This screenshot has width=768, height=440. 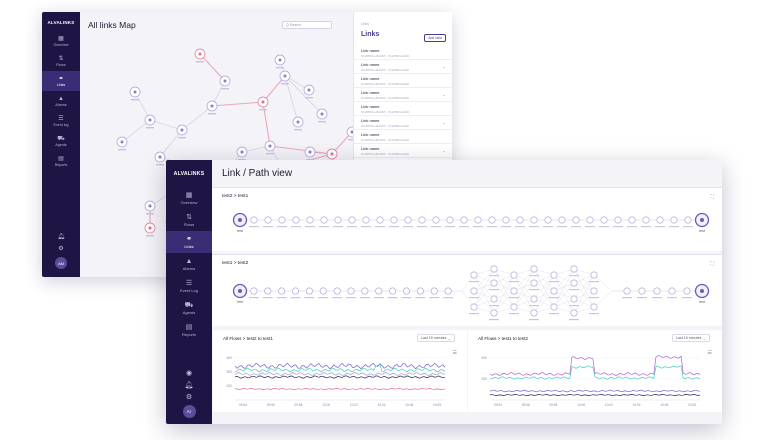 What do you see at coordinates (61, 61) in the screenshot?
I see `sidebar-item-flows: ⇅ Flows` at bounding box center [61, 61].